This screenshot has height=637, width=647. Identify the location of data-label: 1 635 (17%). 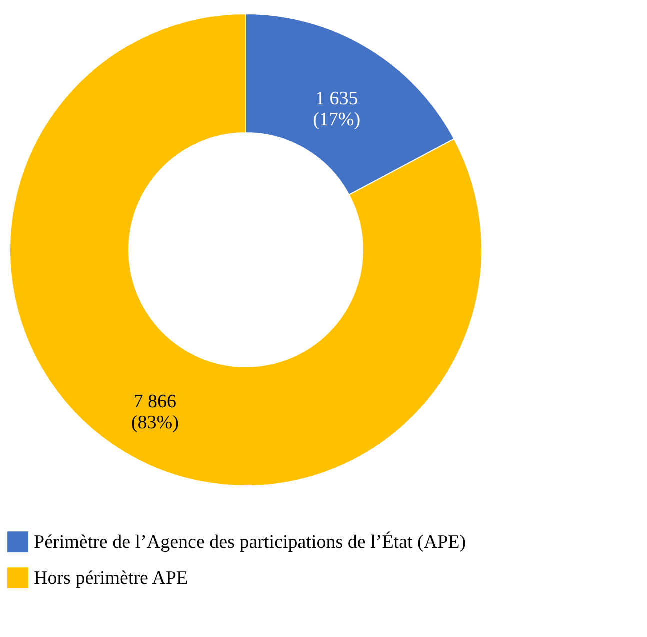
(337, 109).